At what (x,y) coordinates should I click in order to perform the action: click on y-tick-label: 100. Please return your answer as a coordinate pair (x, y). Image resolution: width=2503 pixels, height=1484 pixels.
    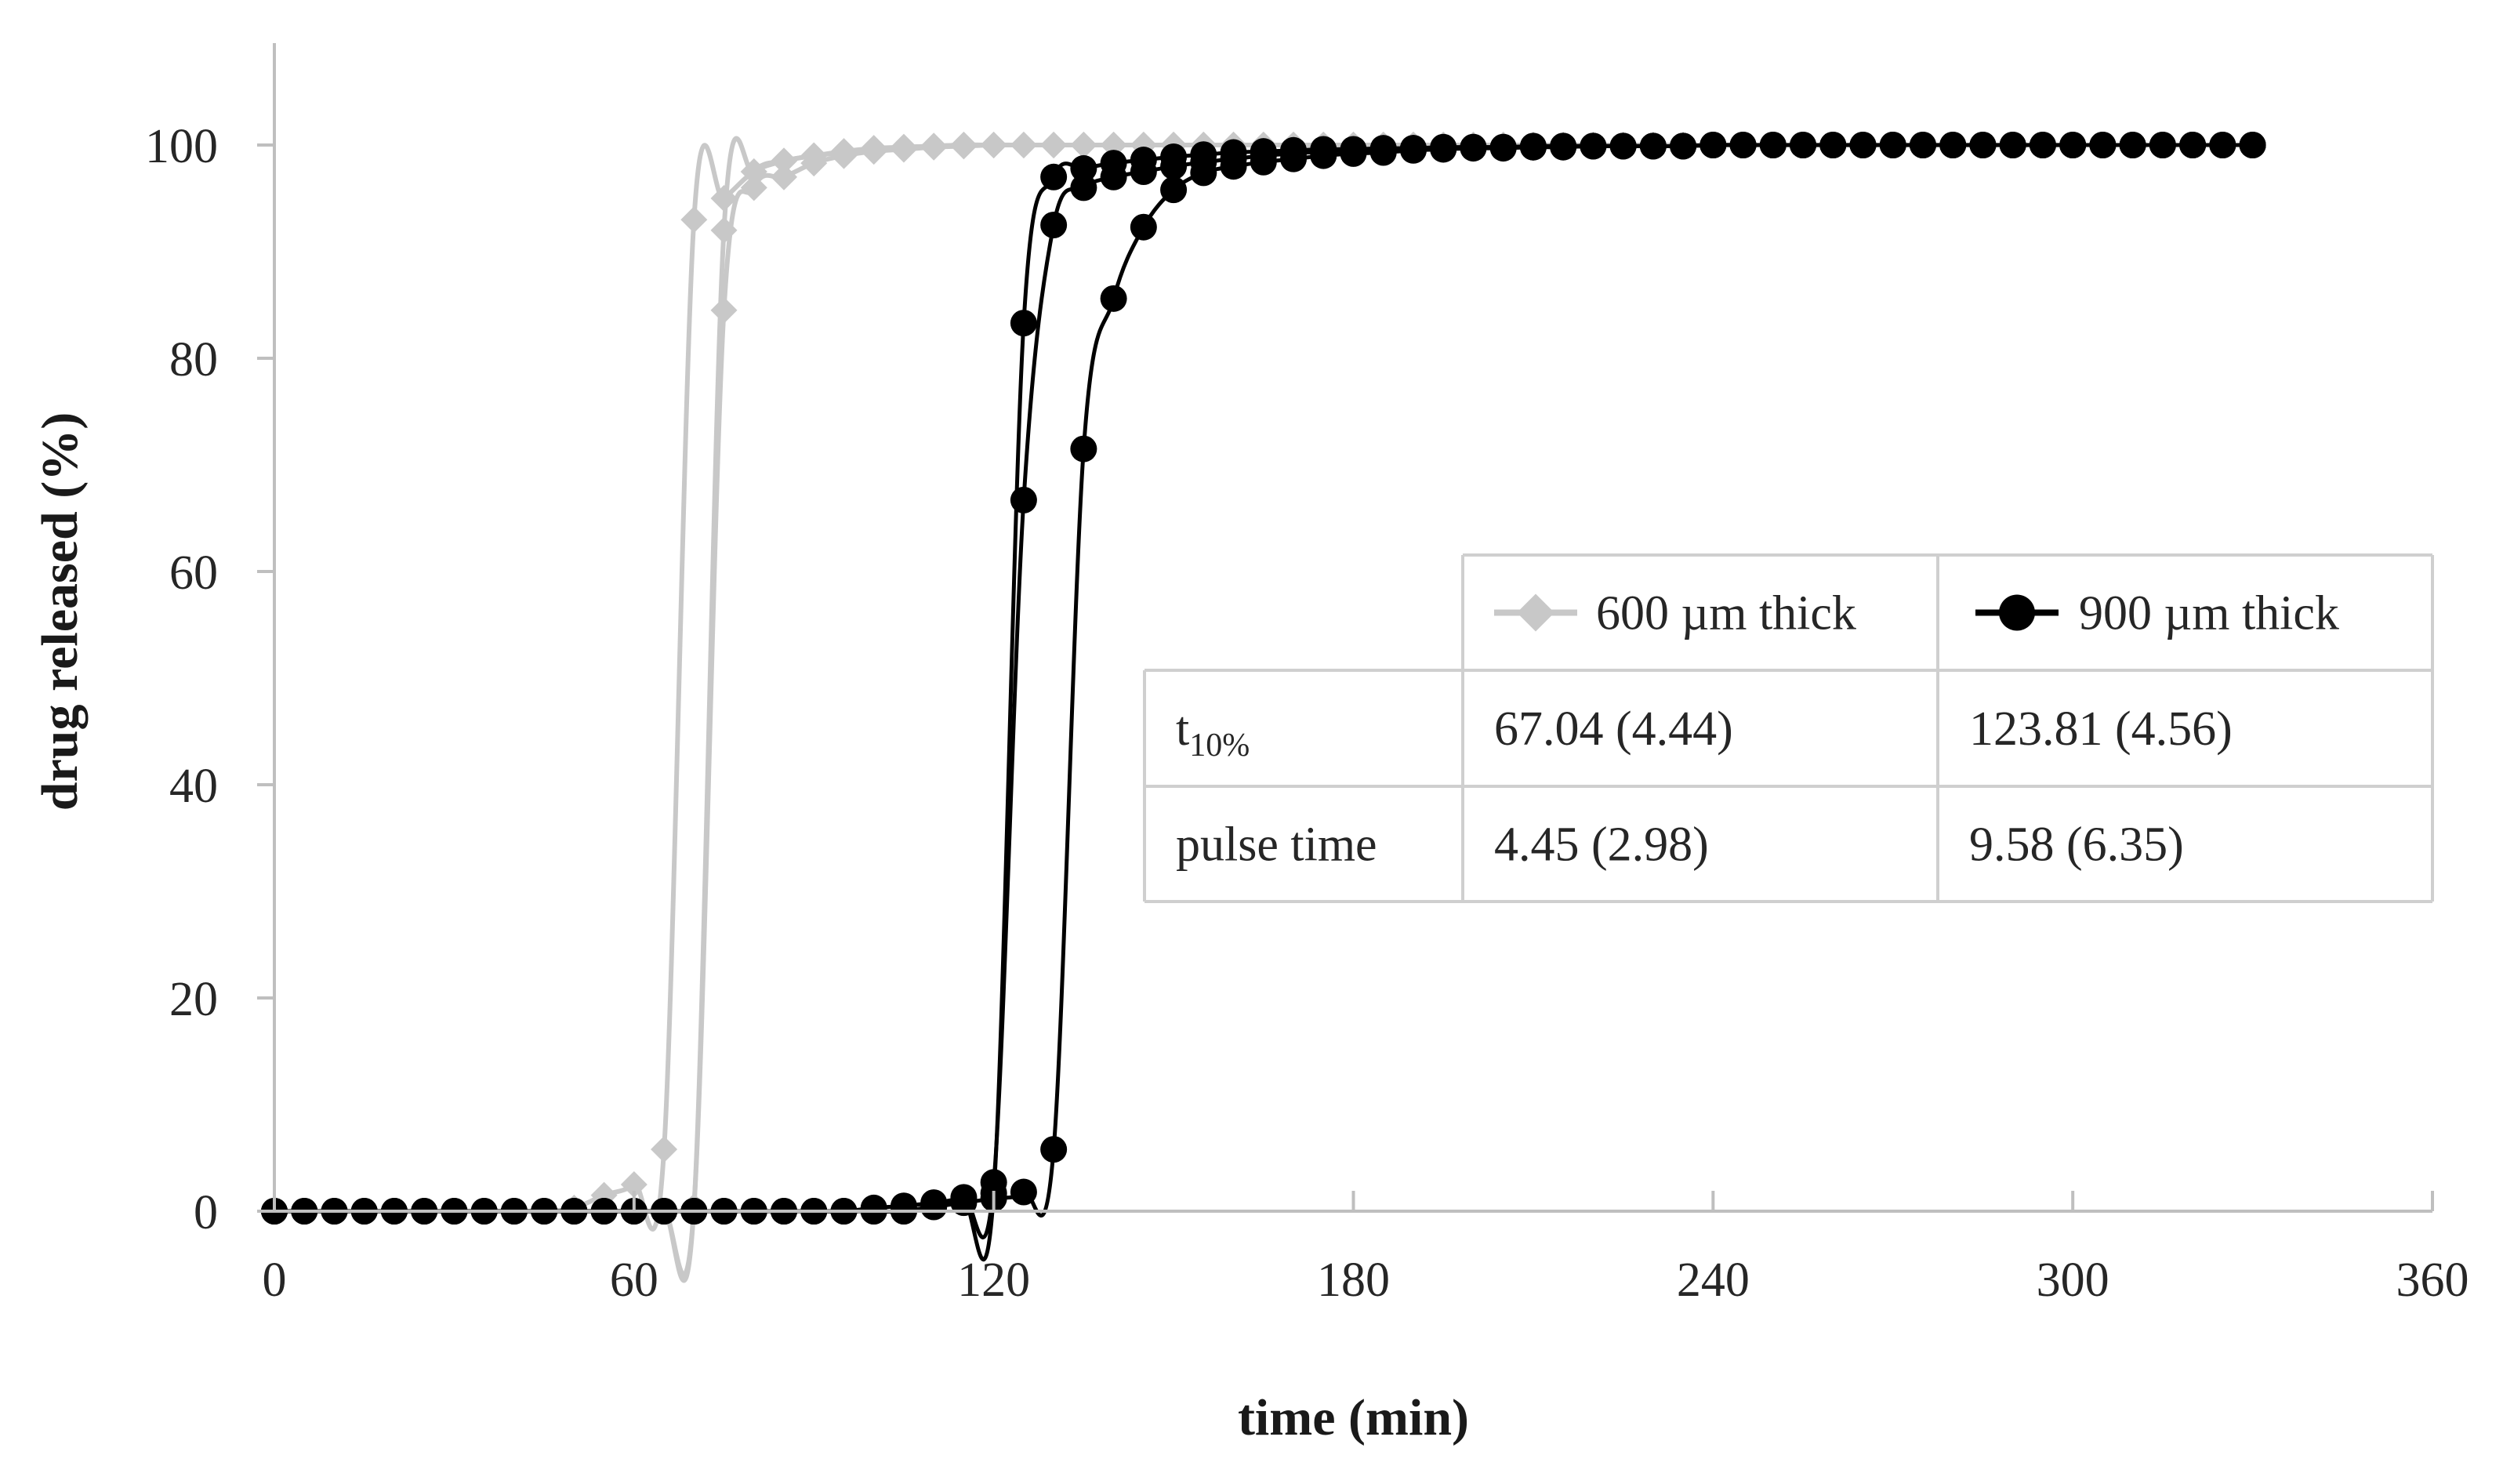
    Looking at the image, I should click on (181, 146).